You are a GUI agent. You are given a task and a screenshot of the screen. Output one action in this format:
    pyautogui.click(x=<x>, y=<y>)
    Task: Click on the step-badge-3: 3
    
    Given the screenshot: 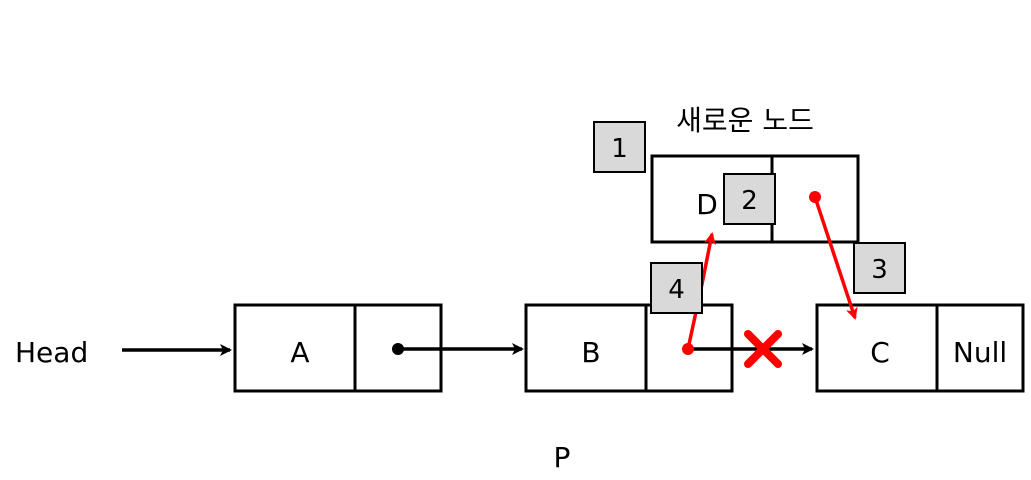 What is the action you would take?
    pyautogui.click(x=879, y=268)
    